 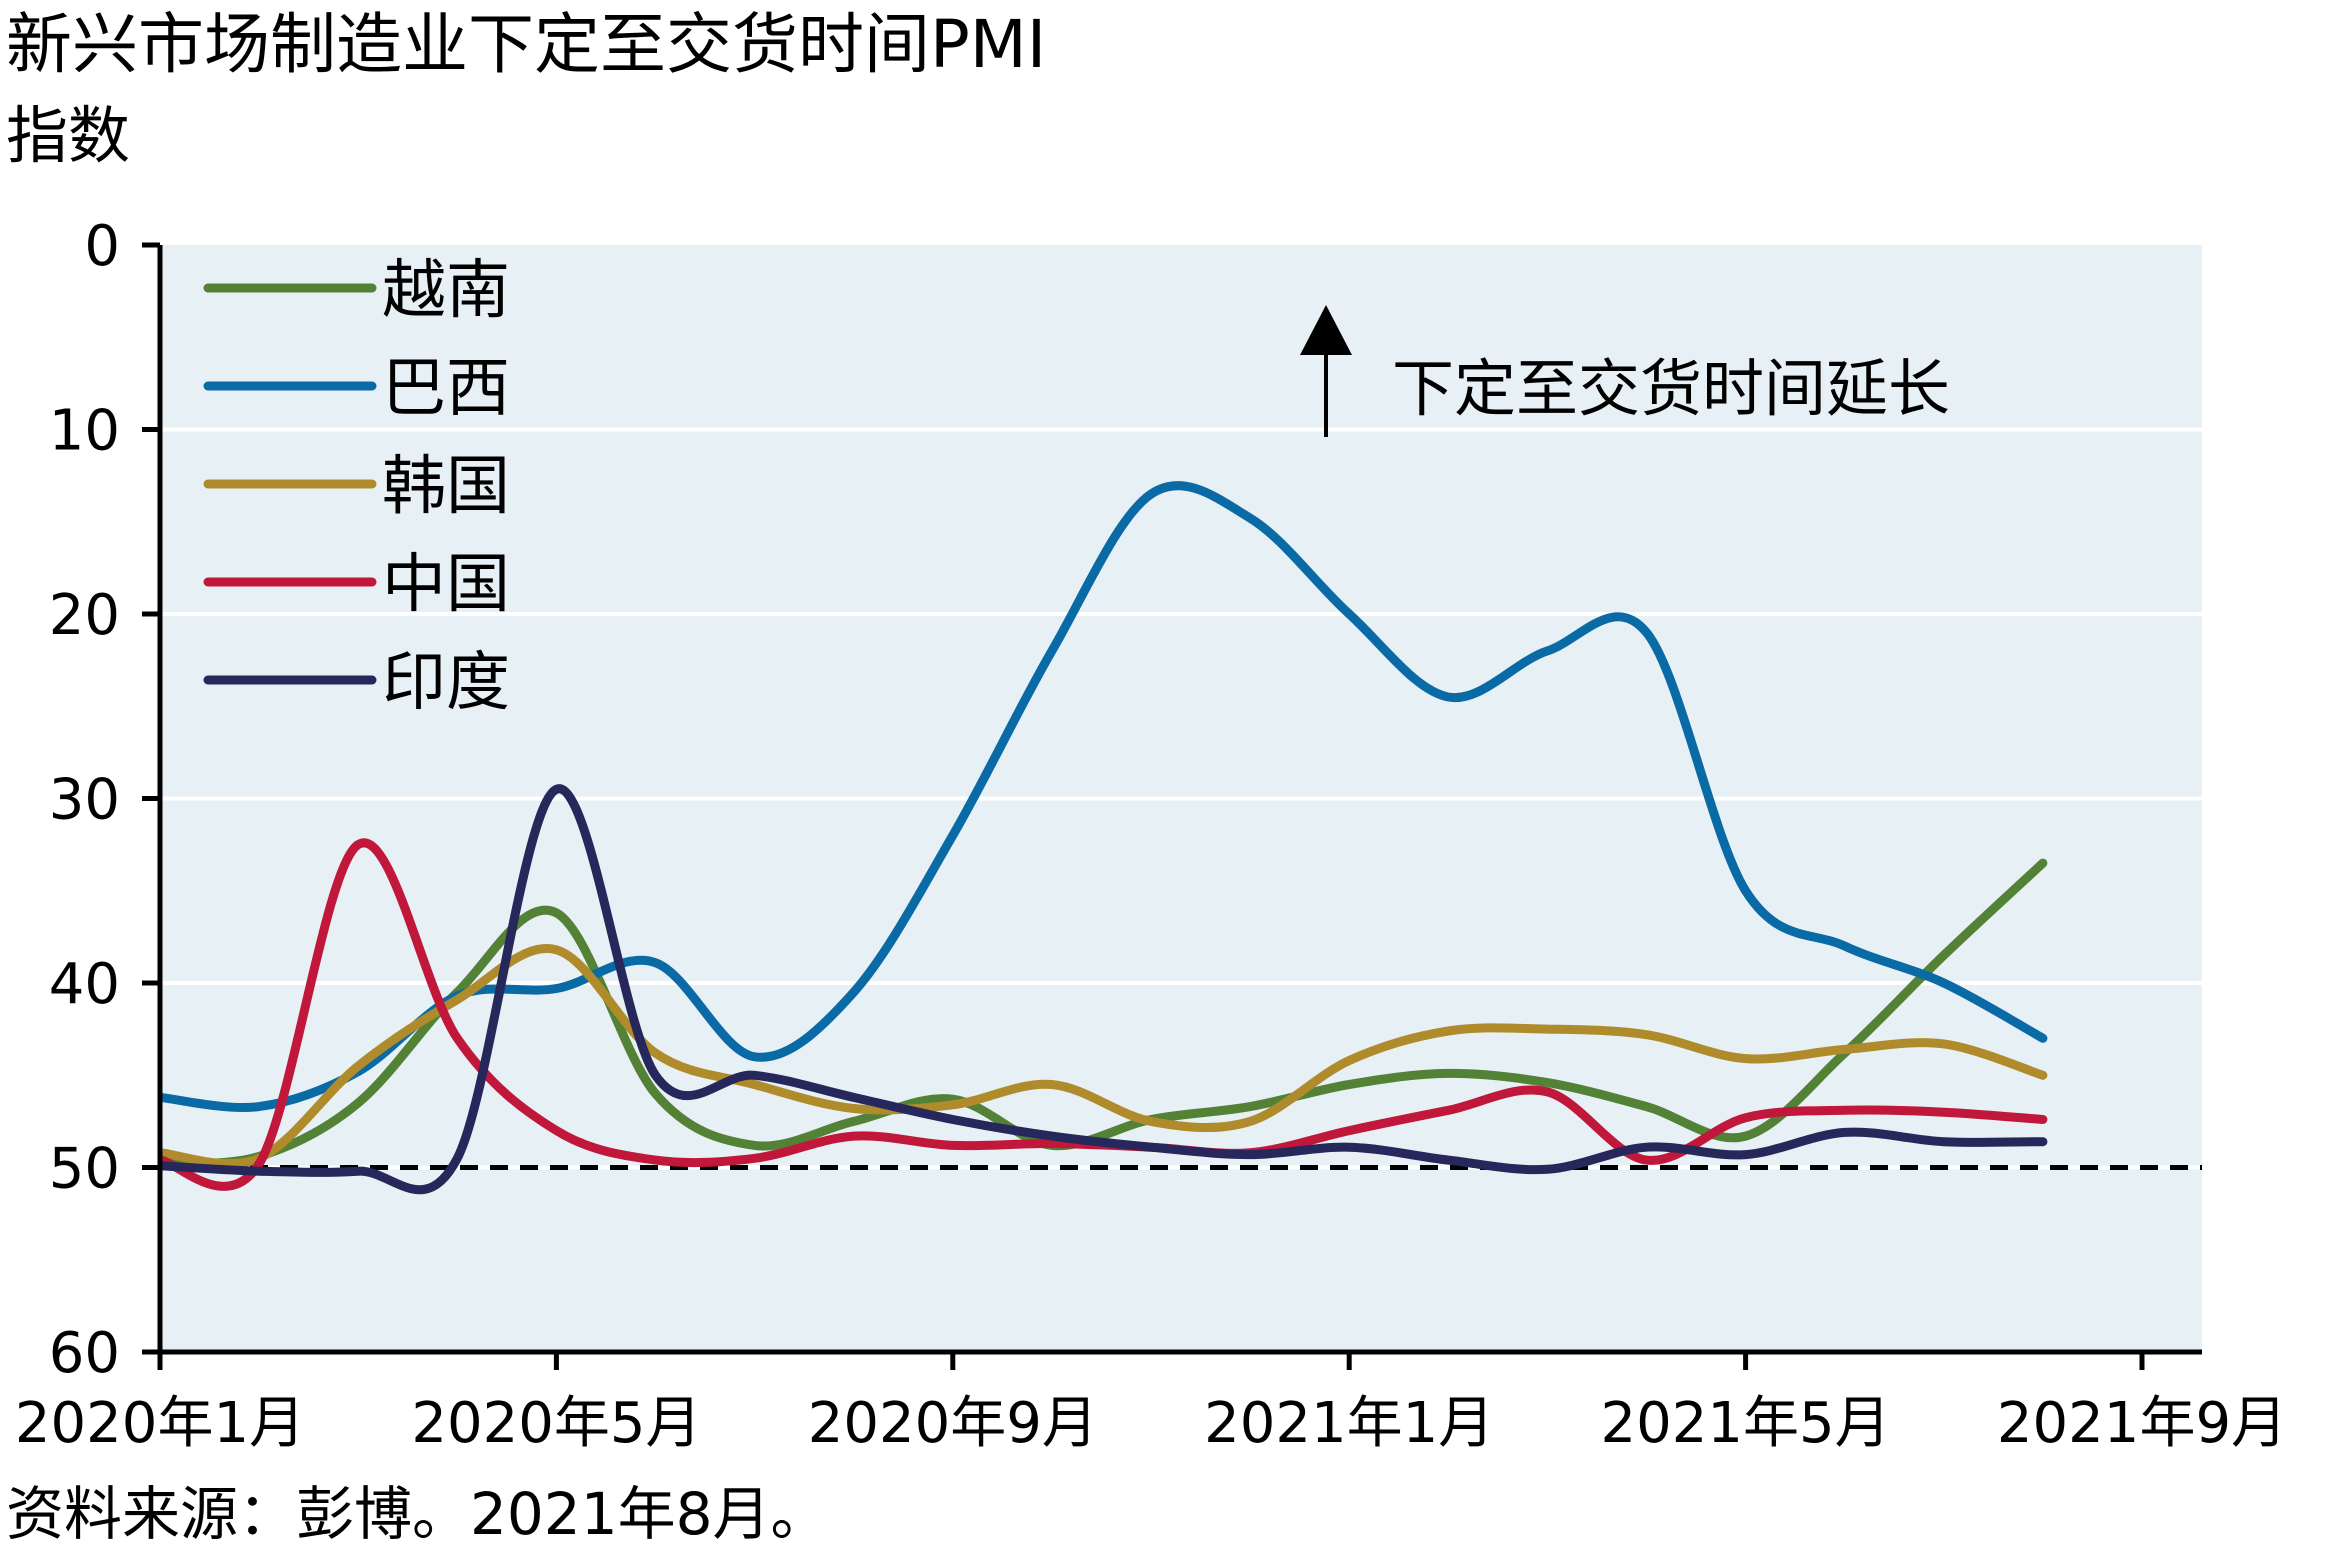 I want to click on y-tick-label: 0, so click(x=102, y=246).